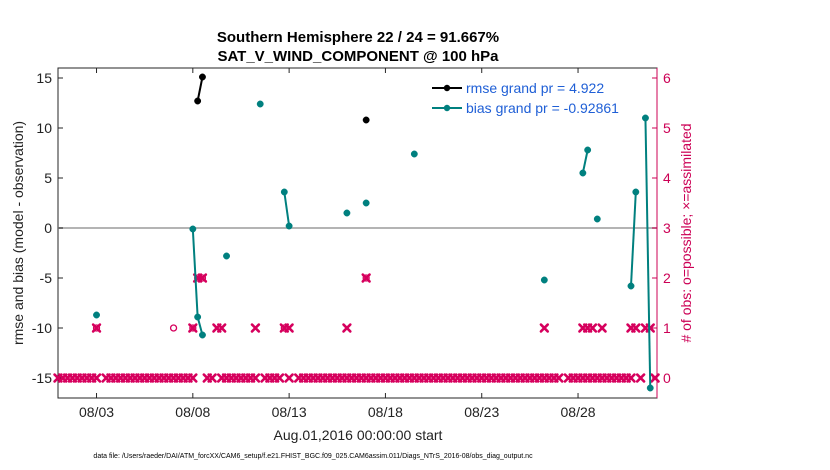 Image resolution: width=830 pixels, height=470 pixels. I want to click on y2-tick-label: 1, so click(667, 328).